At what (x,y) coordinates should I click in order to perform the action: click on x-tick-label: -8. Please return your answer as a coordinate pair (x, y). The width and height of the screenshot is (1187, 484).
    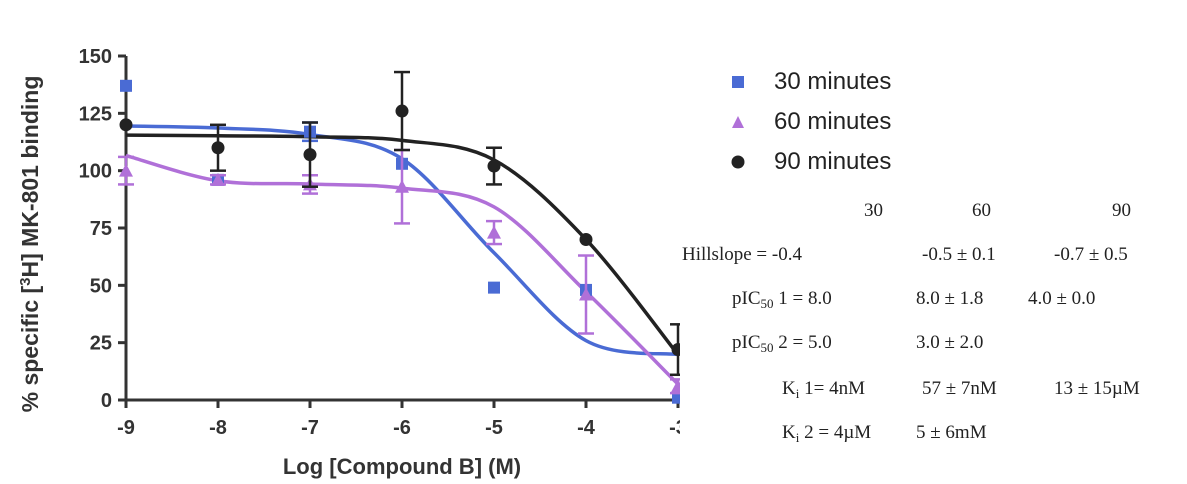
    Looking at the image, I should click on (218, 428).